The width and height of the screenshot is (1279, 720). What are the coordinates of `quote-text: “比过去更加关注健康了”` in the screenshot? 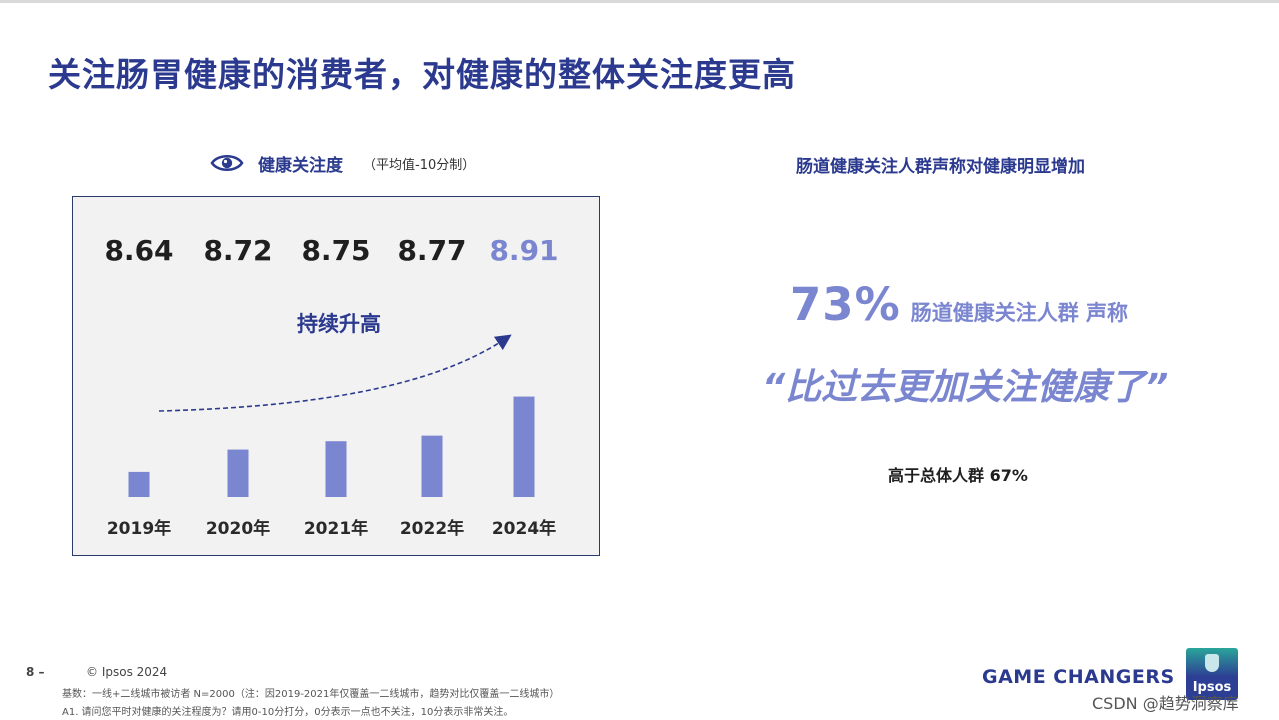 It's located at (965, 387).